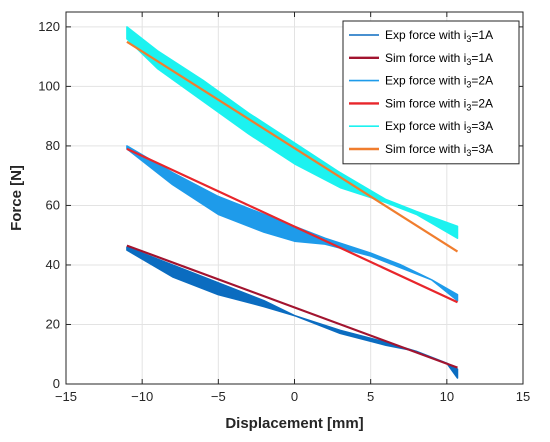 This screenshot has height=442, width=550. What do you see at coordinates (142, 396) in the screenshot?
I see `x-tick-label-1: −10` at bounding box center [142, 396].